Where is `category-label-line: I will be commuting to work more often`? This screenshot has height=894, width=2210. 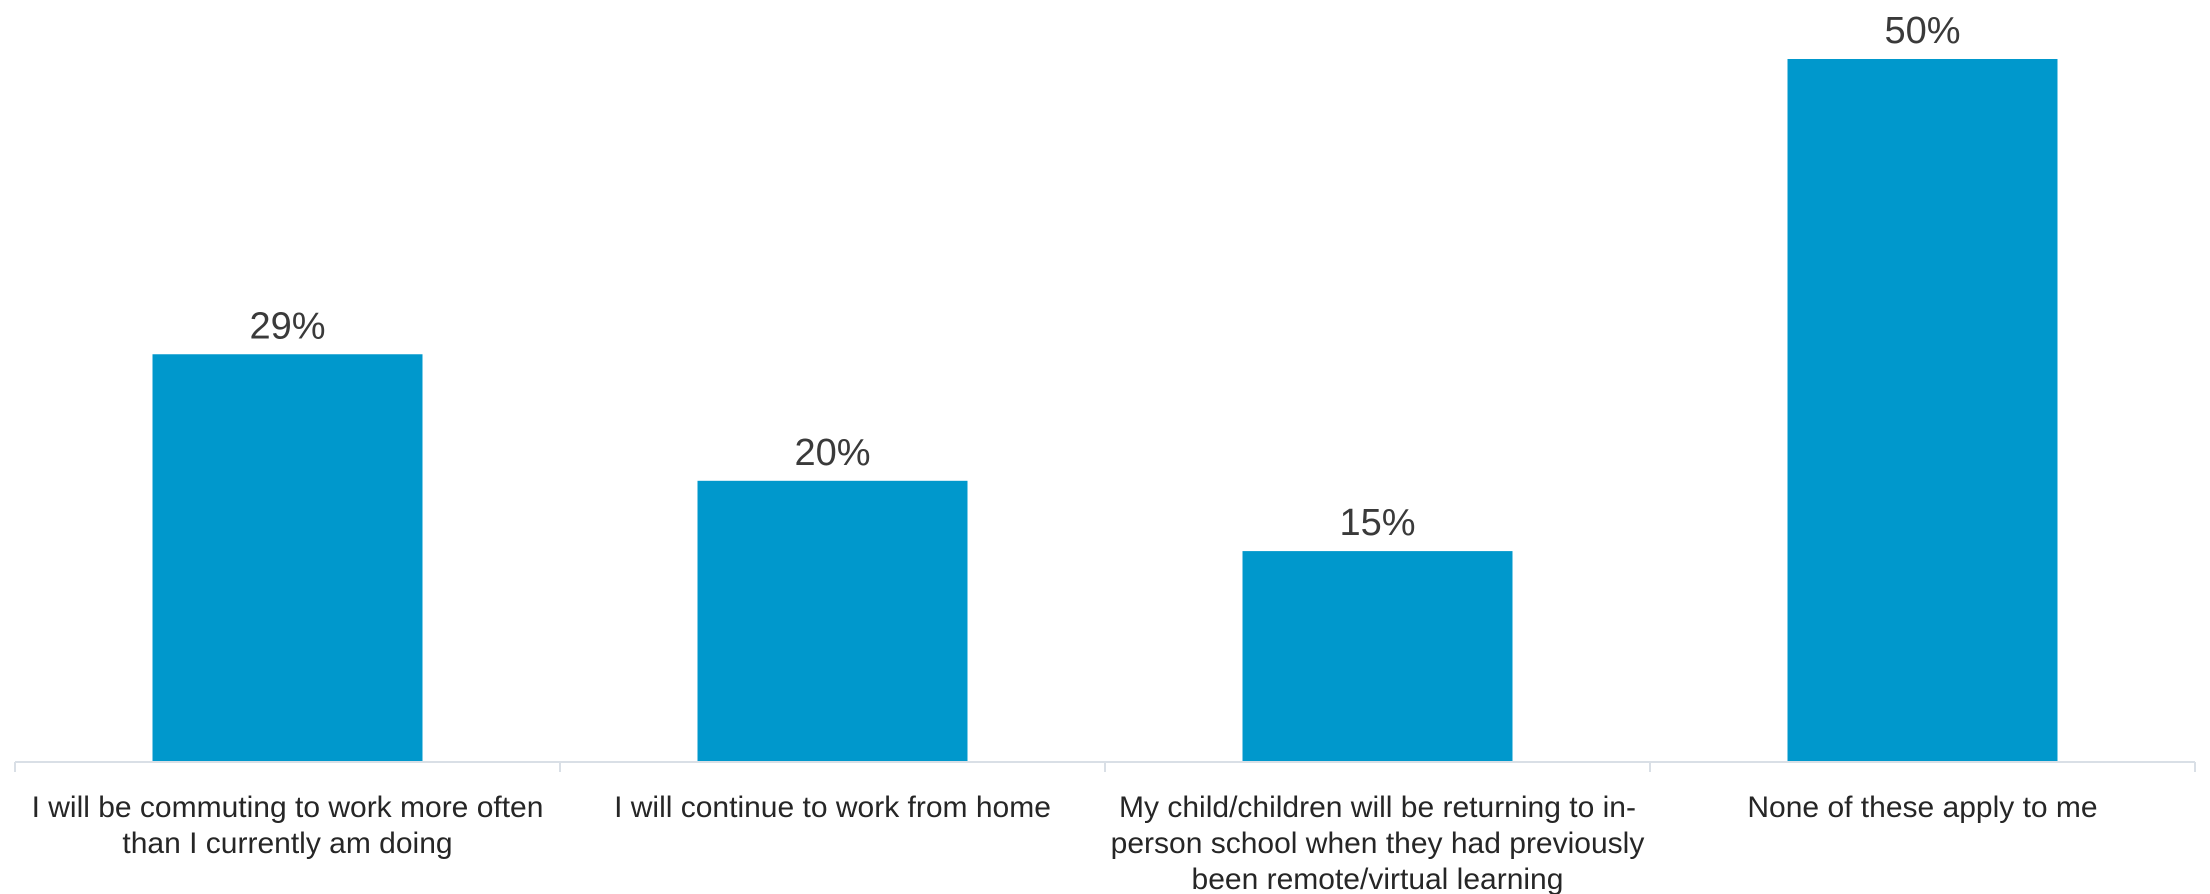 category-label-line: I will be commuting to work more often is located at coordinates (288, 807).